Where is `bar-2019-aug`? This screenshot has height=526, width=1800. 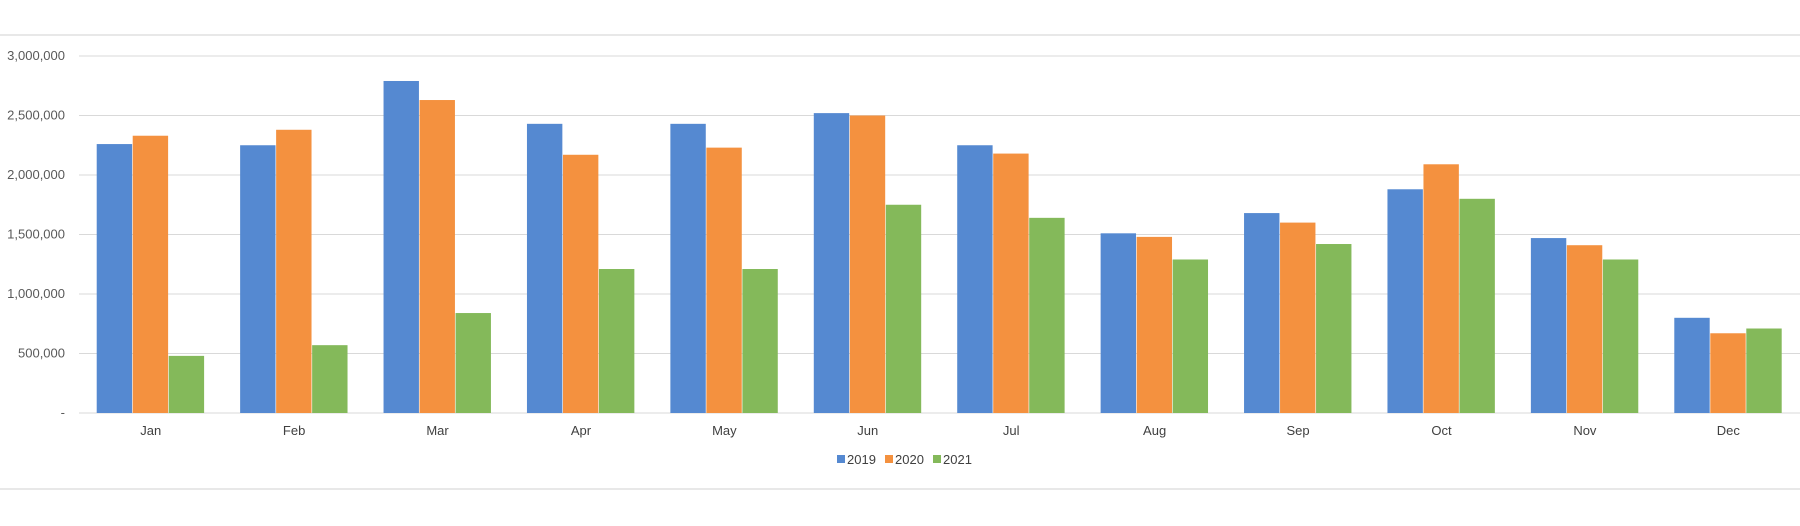
bar-2019-aug is located at coordinates (1118, 323).